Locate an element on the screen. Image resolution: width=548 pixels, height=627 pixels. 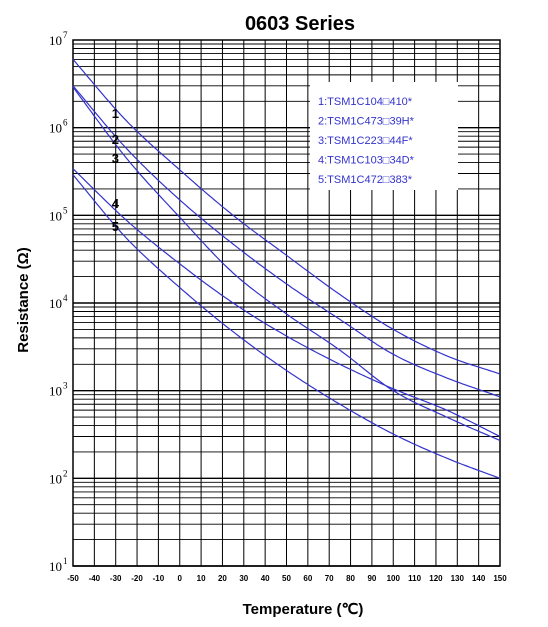
chart-title: 0603 Series is located at coordinates (300, 24).